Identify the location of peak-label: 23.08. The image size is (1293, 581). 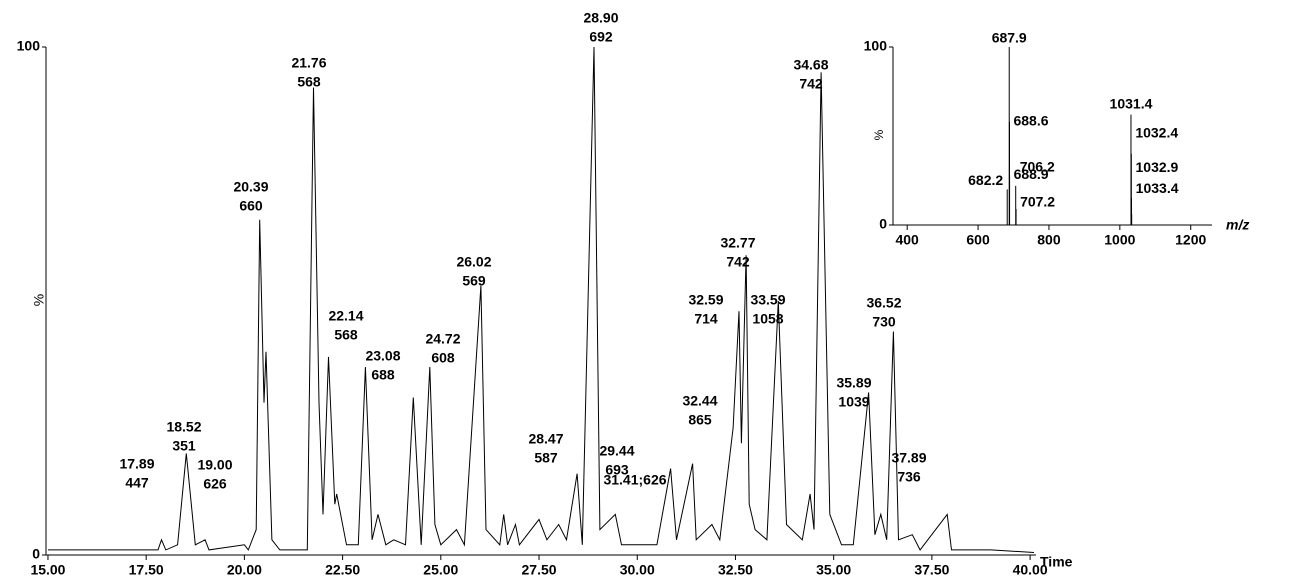
(382, 356).